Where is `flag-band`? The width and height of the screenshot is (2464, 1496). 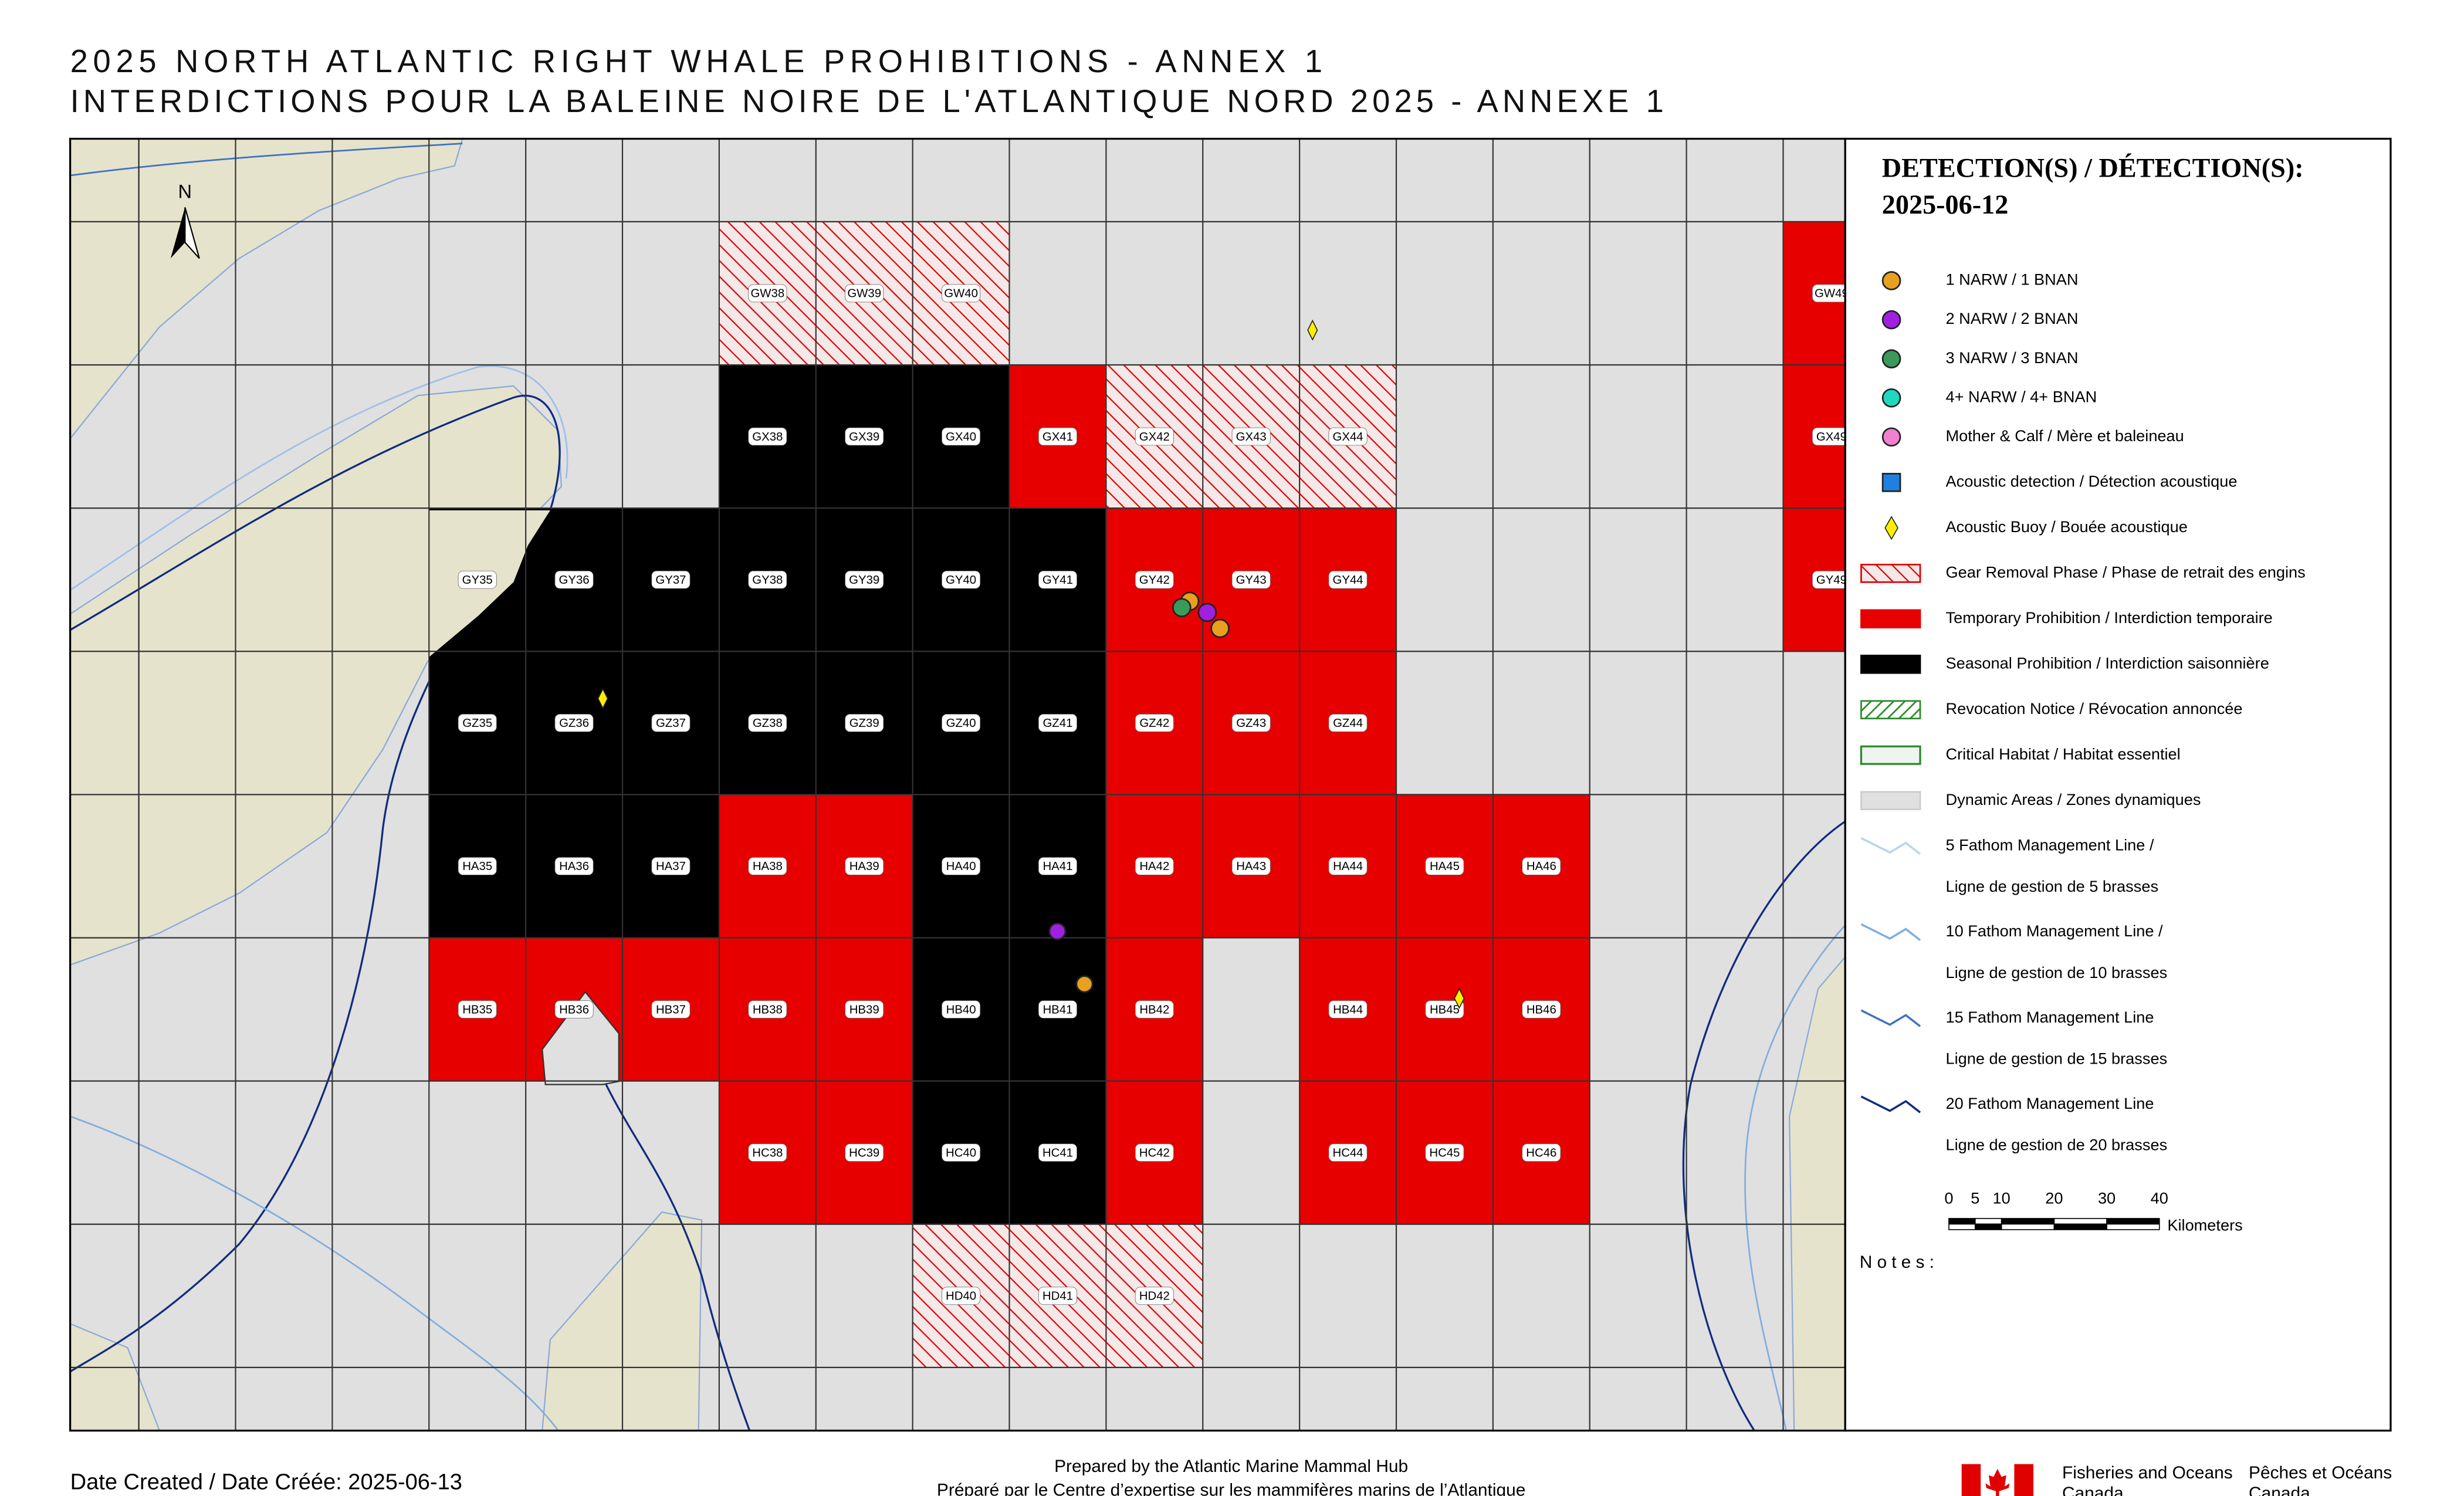 flag-band is located at coordinates (1971, 1480).